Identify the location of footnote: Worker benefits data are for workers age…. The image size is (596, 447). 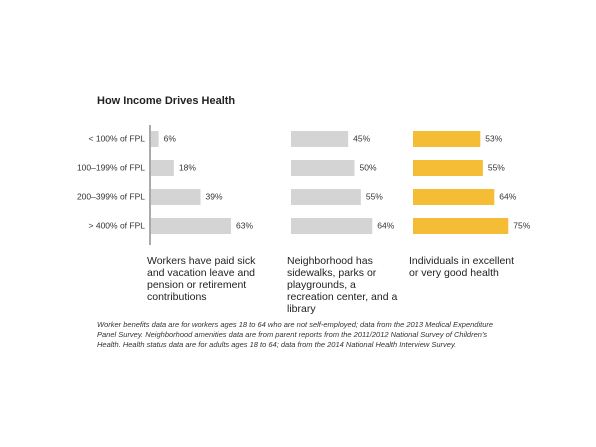
(295, 334).